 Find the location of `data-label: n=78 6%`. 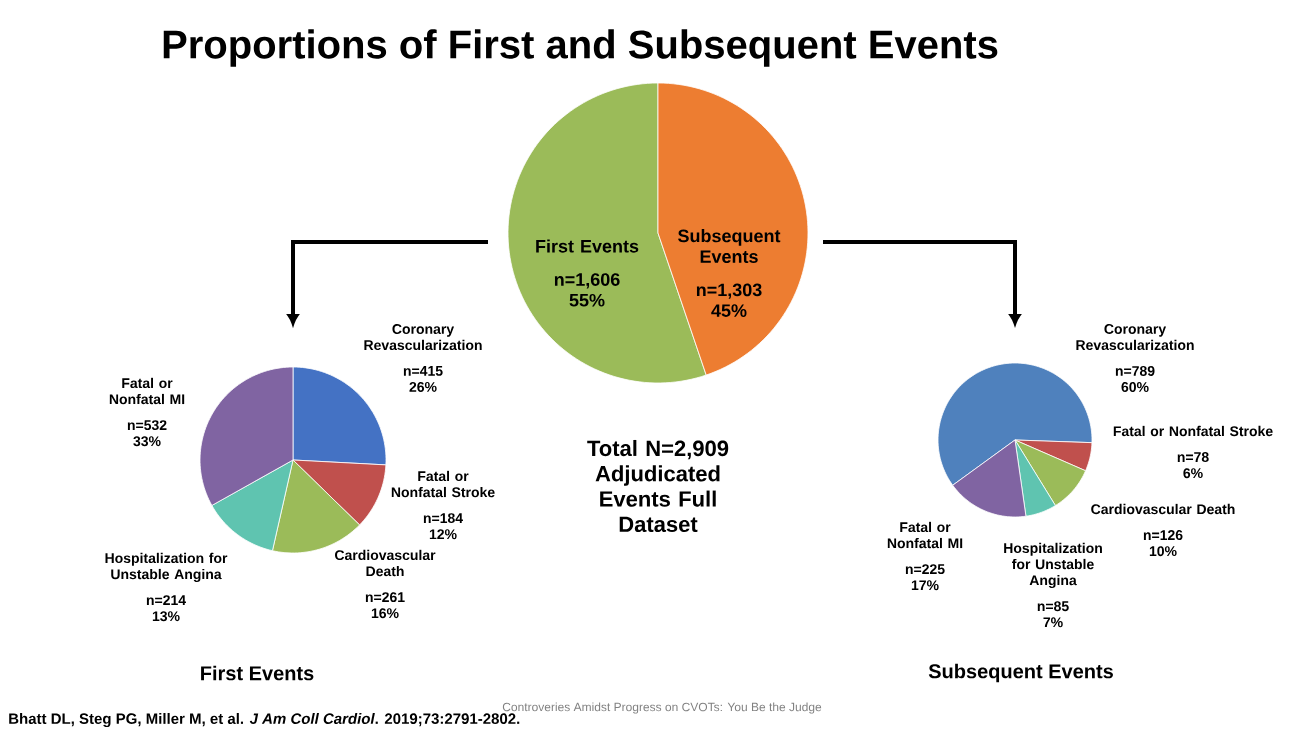

data-label: n=78 6% is located at coordinates (1193, 465).